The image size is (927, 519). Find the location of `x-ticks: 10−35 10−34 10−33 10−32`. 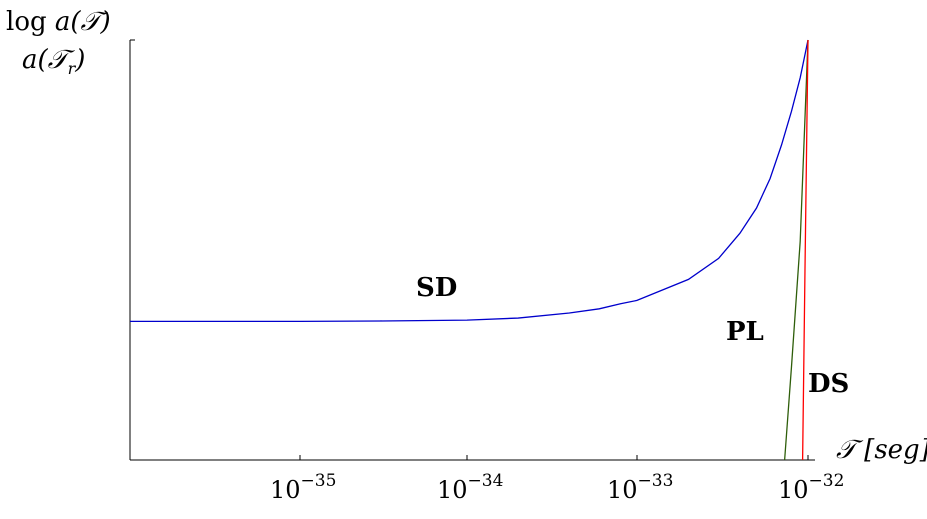

x-ticks: 10−35 10−34 10−33 10−32 is located at coordinates (557, 479).